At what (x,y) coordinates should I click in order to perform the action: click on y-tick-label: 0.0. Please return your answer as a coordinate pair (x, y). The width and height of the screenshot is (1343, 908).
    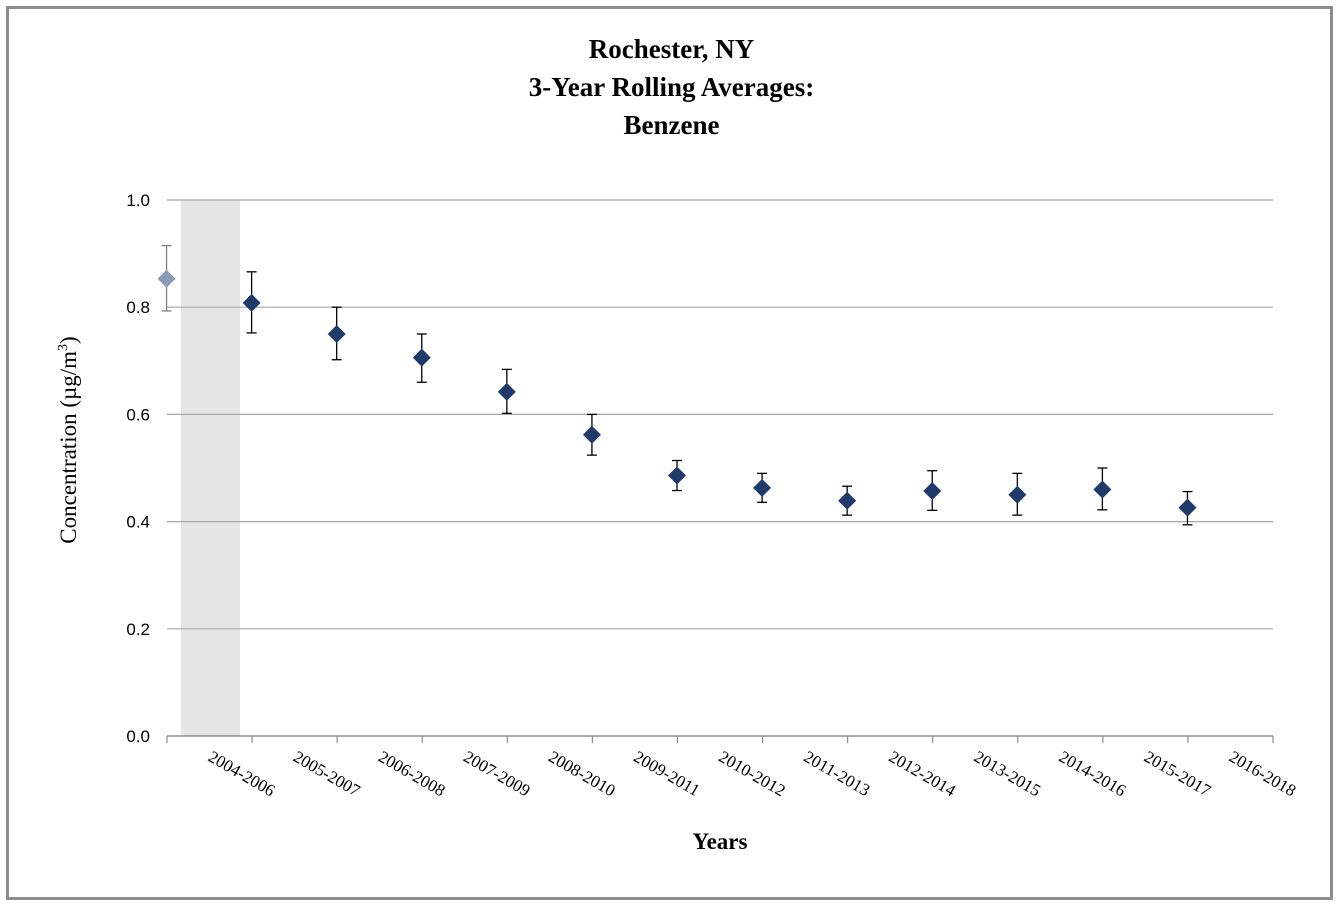
    Looking at the image, I should click on (138, 736).